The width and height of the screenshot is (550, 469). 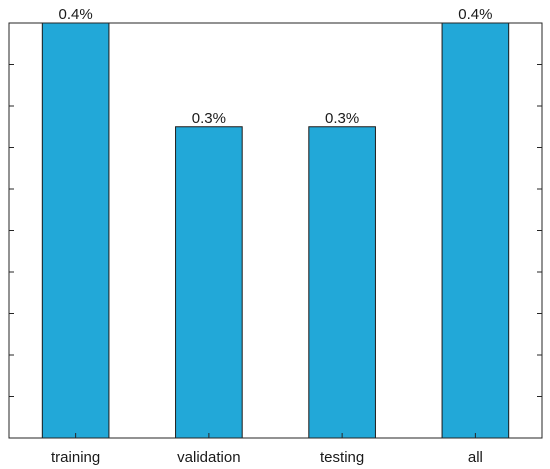 I want to click on bar-validation, so click(x=209, y=282).